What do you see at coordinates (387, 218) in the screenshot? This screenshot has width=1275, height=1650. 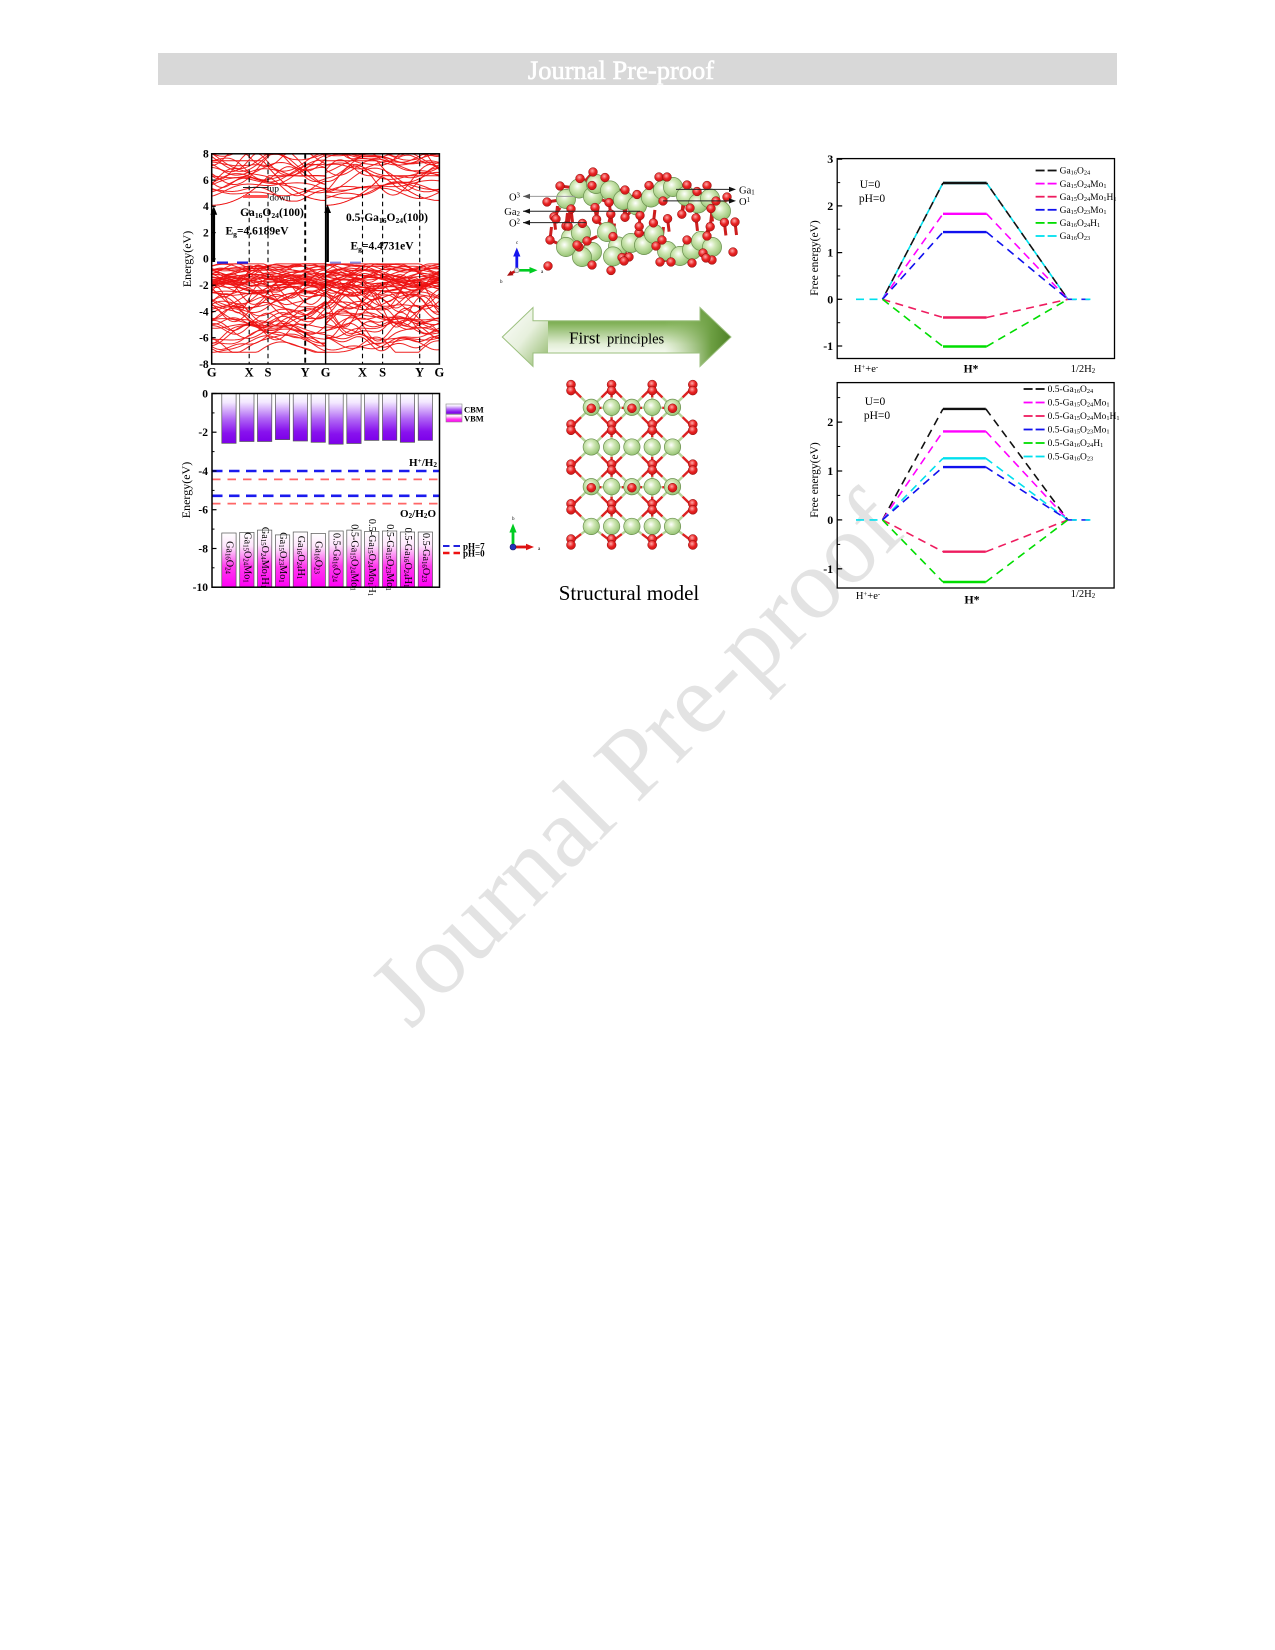 I see `svg-text: 0.5-Ga16O24(100)` at bounding box center [387, 218].